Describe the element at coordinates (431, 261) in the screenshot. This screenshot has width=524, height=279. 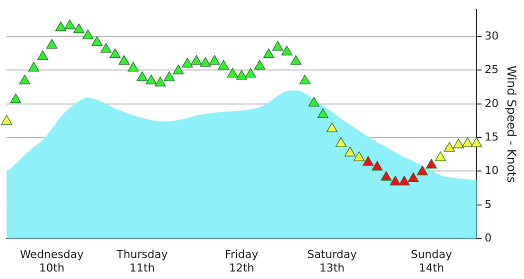
I see `x-tick-label: Sunday 14th` at that location.